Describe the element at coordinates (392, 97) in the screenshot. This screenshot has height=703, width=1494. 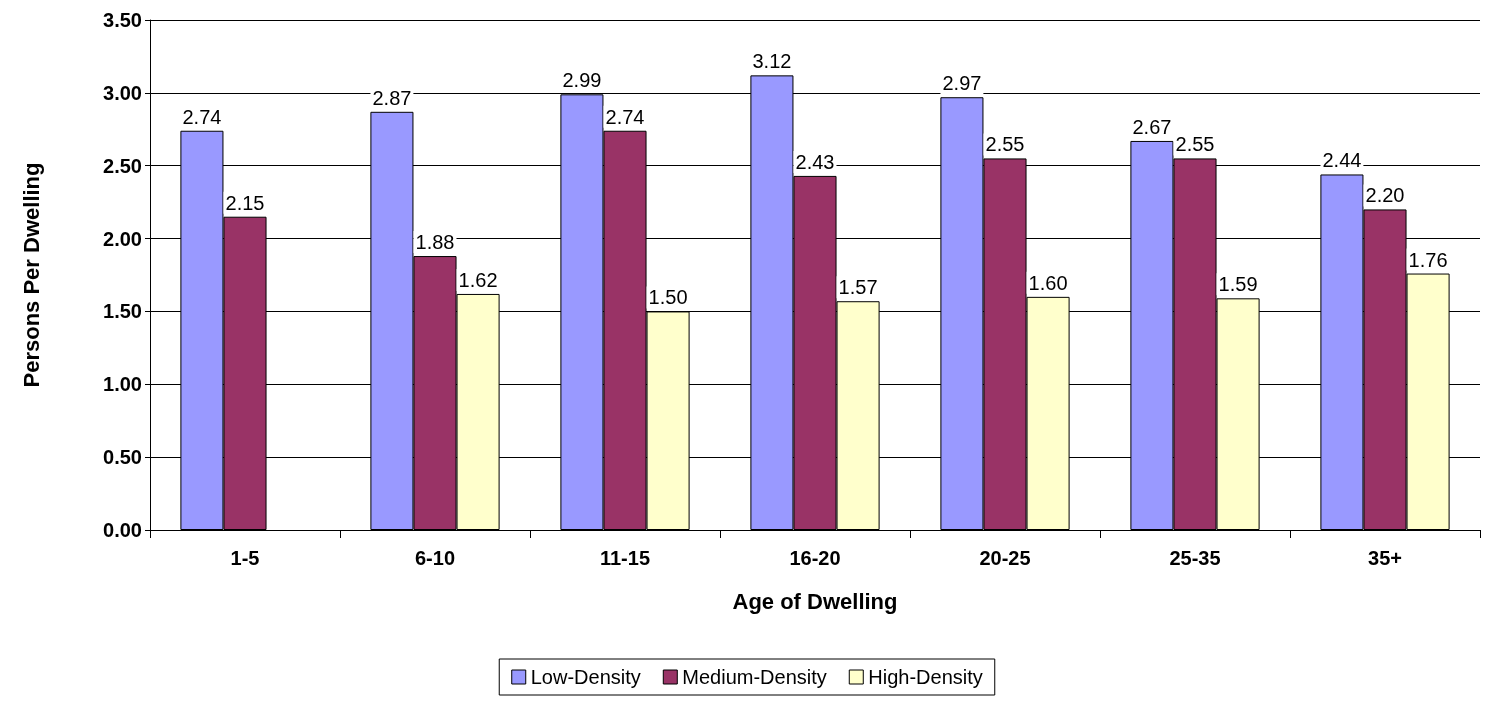
I see `data-label: 2.87` at that location.